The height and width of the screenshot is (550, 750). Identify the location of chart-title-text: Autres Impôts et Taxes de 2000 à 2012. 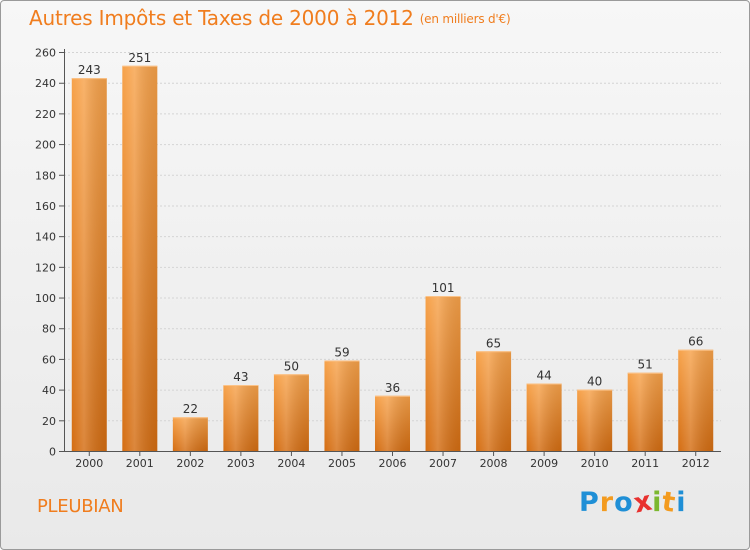
(221, 18).